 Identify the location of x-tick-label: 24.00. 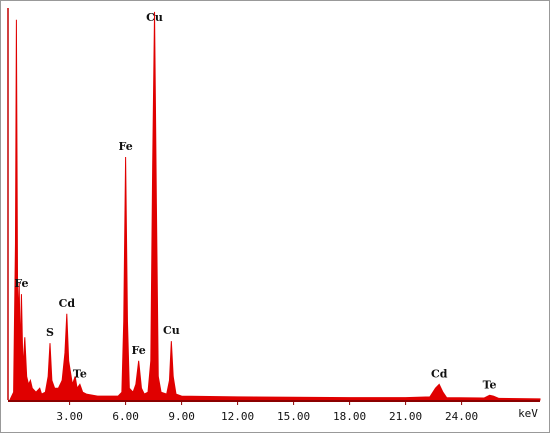
(461, 416).